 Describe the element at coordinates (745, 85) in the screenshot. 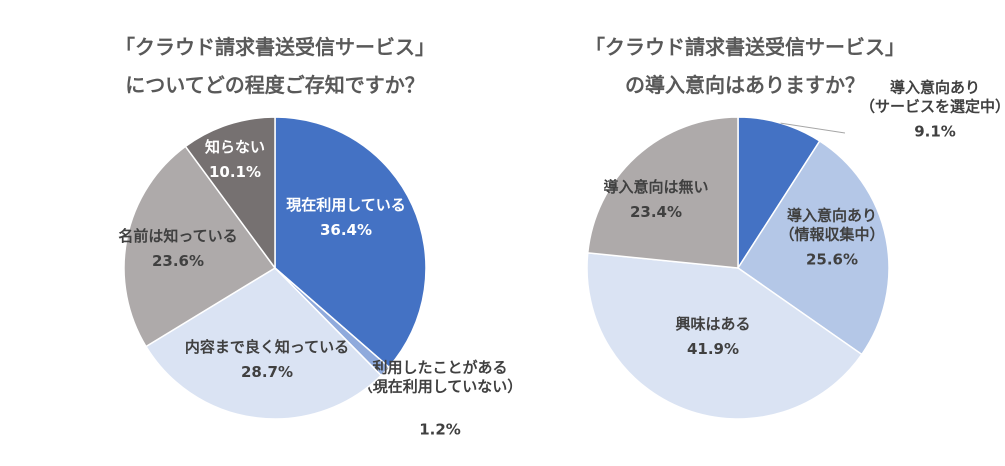

I see `chart2-title-line2: の導入意向はありますか？` at that location.